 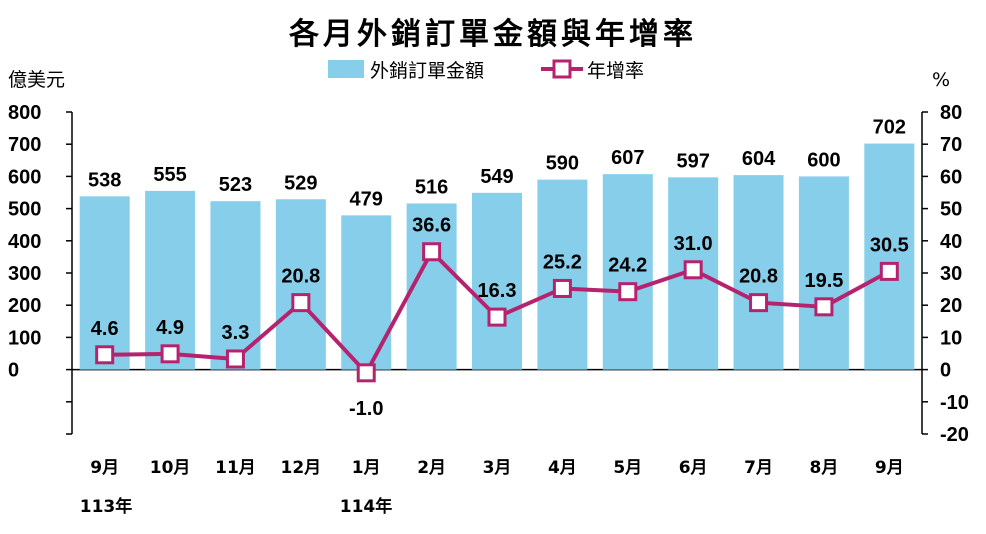 What do you see at coordinates (562, 468) in the screenshot?
I see `category-label: 4月` at bounding box center [562, 468].